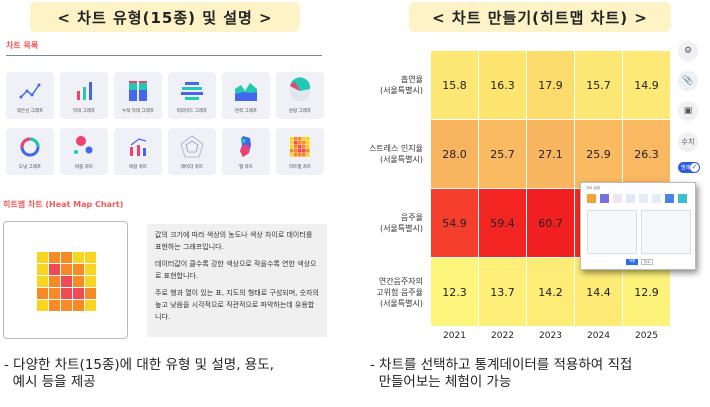 This screenshot has height=407, width=710. What do you see at coordinates (30, 111) in the screenshot?
I see `chart-card-label: 꺾은선 그래프` at bounding box center [30, 111].